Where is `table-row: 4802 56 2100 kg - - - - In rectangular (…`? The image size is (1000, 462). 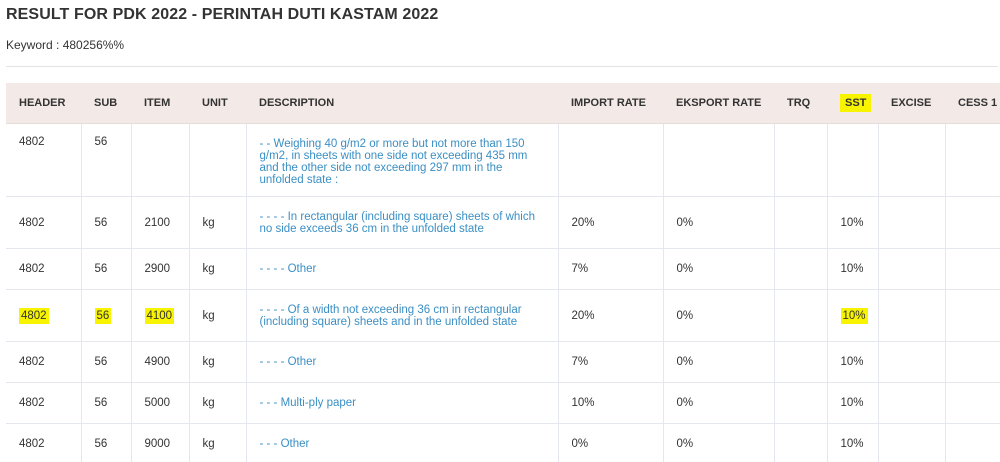
table-row: 4802 56 2100 kg - - - - In rectangular (… is located at coordinates (503, 222).